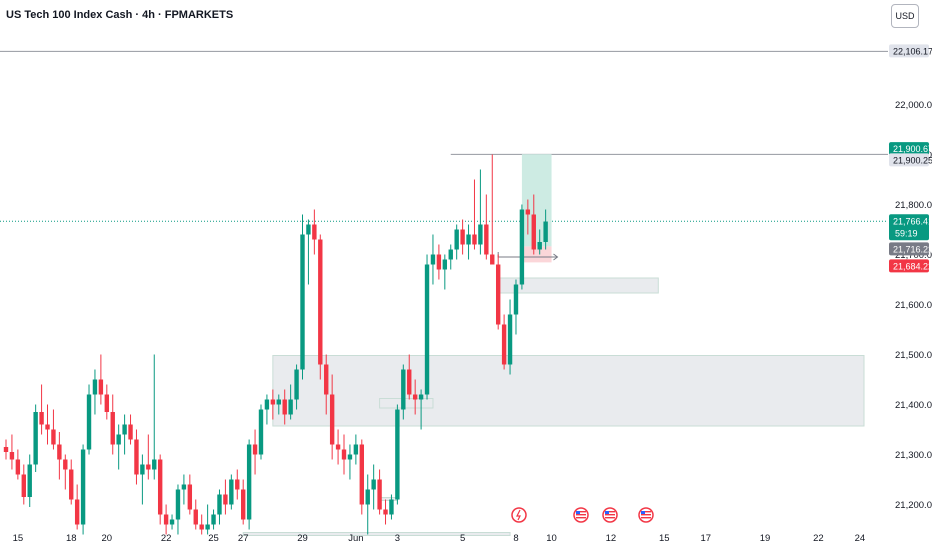  Describe the element at coordinates (243, 538) in the screenshot. I see `x-tick-label: 27` at that location.